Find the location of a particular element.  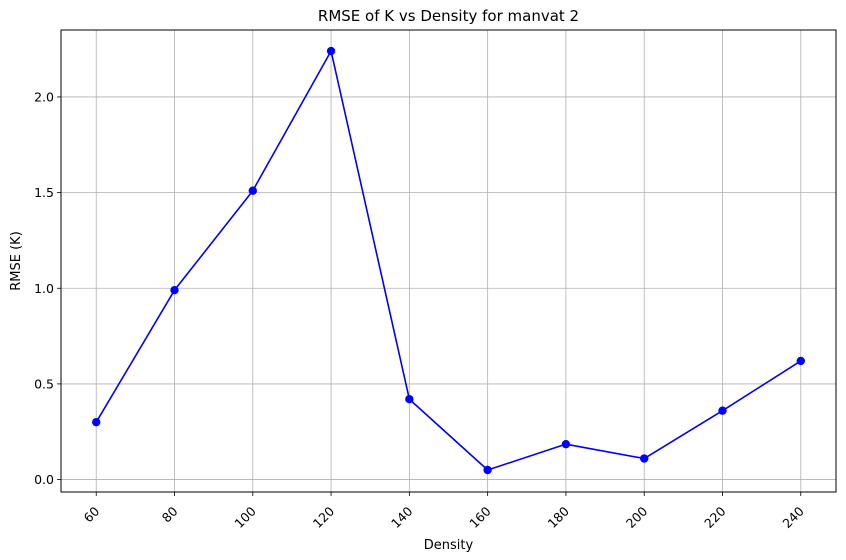

y-axis-ticks: 0.0 0.5 1.0 1.5 2.0 is located at coordinates (47, 288).